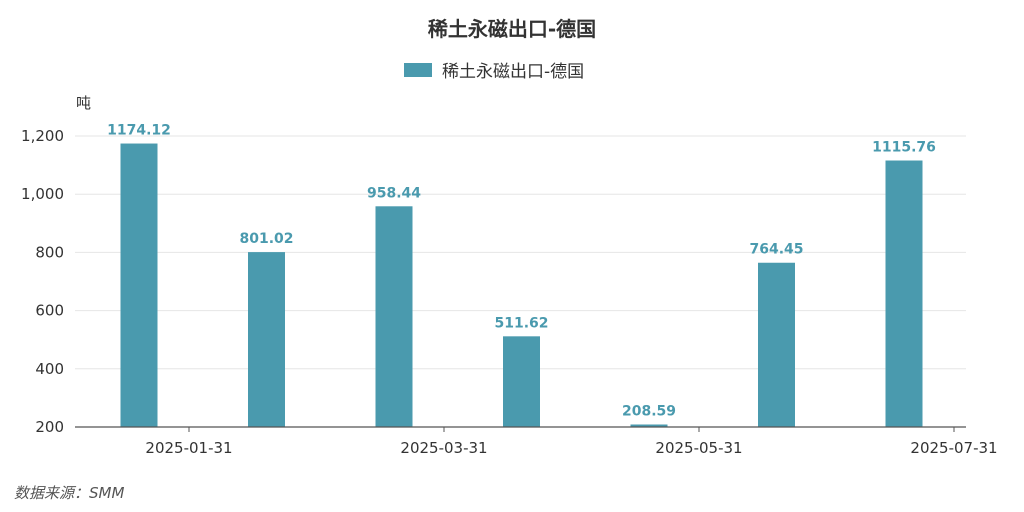  What do you see at coordinates (512, 29) in the screenshot?
I see `chart-title: 稀土永磁出口-德国` at bounding box center [512, 29].